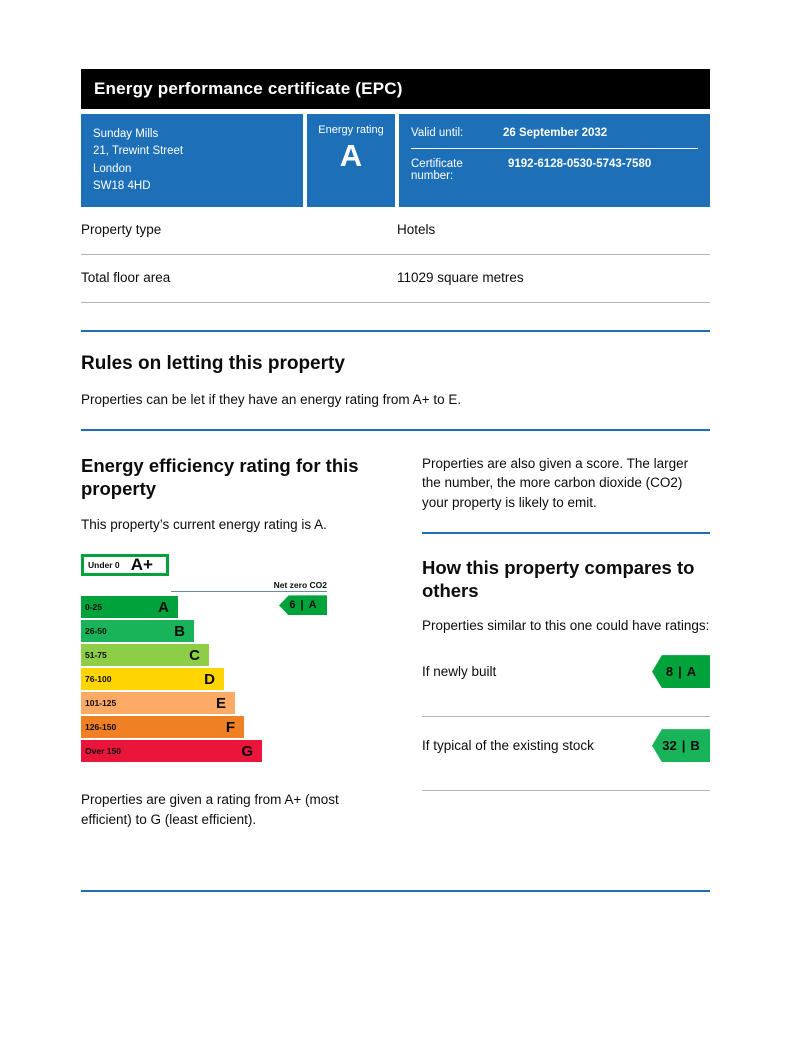 This screenshot has width=791, height=1062. I want to click on floor-area-value: 11029 square metres, so click(460, 277).